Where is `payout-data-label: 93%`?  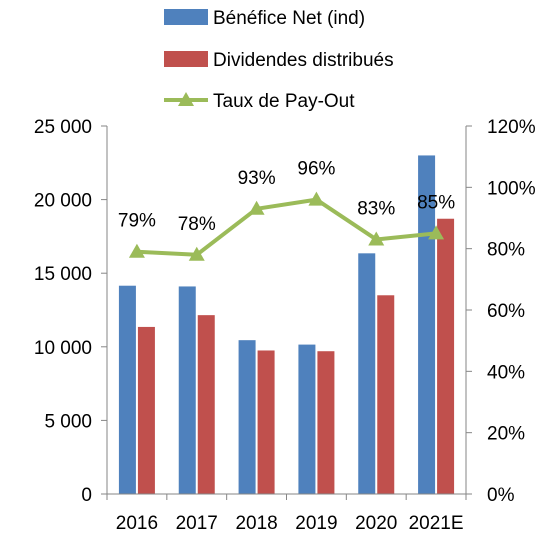
payout-data-label: 93% is located at coordinates (257, 178).